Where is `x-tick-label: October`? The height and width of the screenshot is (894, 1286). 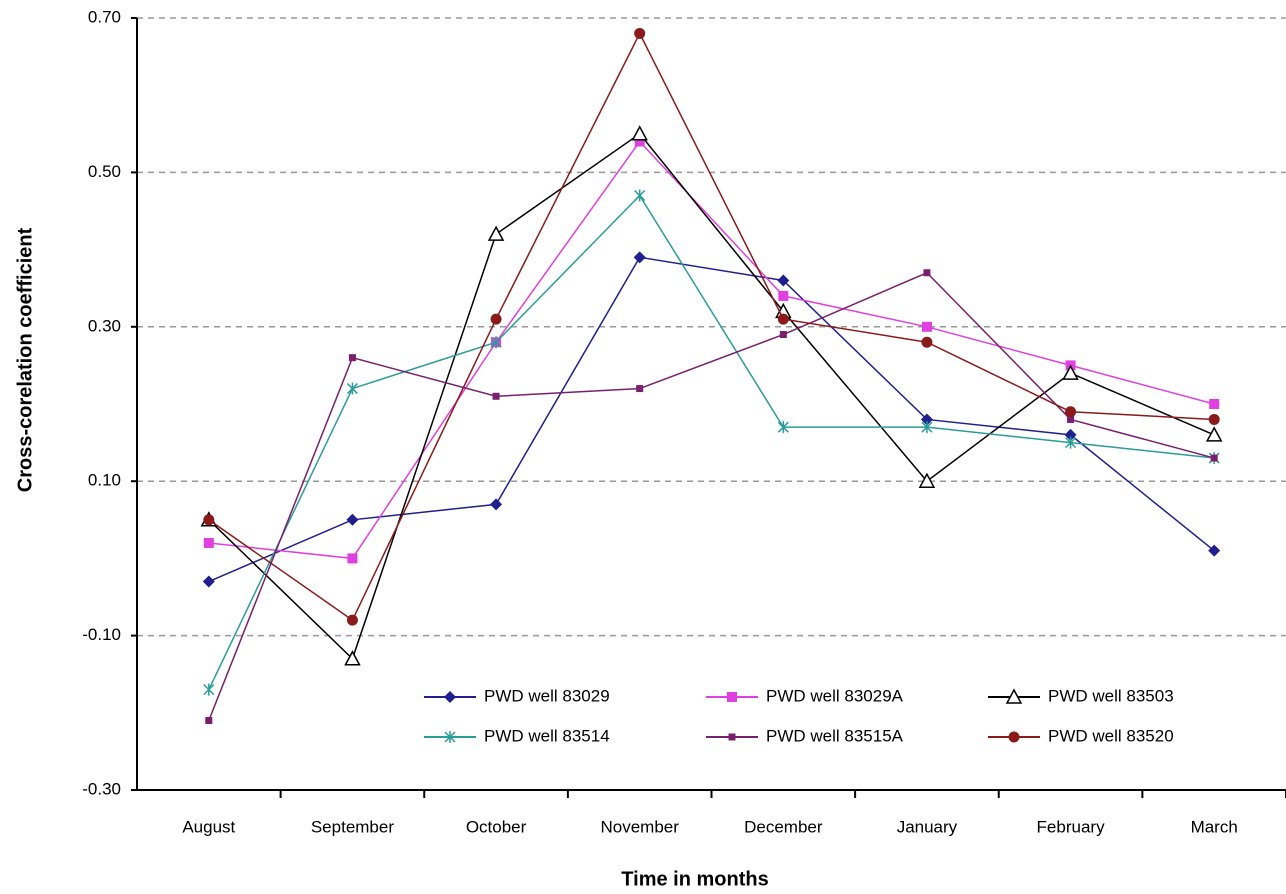
x-tick-label: October is located at coordinates (496, 826).